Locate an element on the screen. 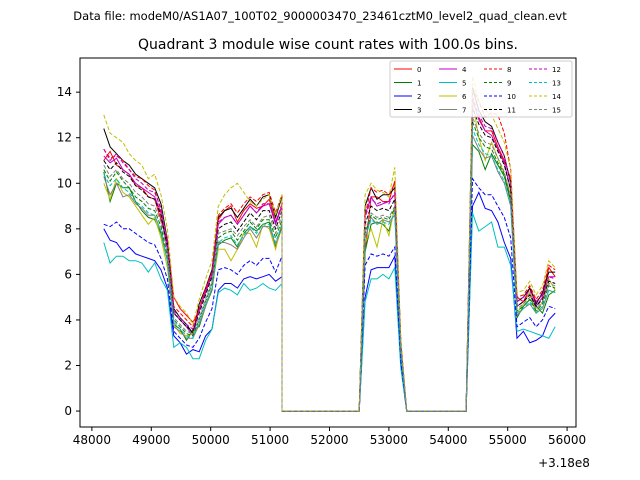 The height and width of the screenshot is (480, 640). x-tick-label-53000: 53000 is located at coordinates (389, 440).